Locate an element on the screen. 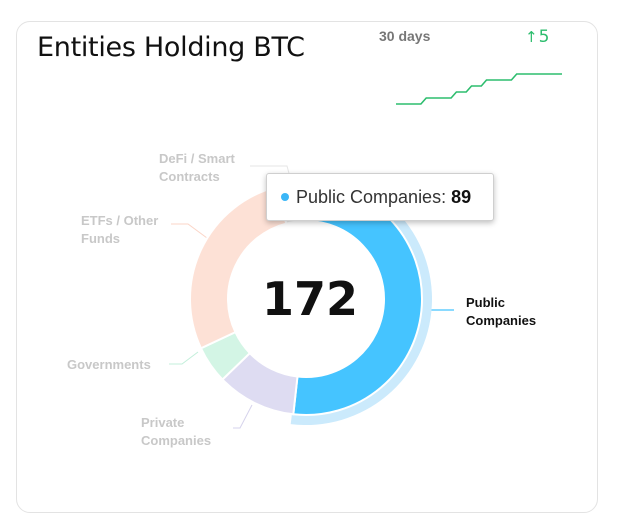 The height and width of the screenshot is (531, 624). label-public-line2: Companies is located at coordinates (501, 320).